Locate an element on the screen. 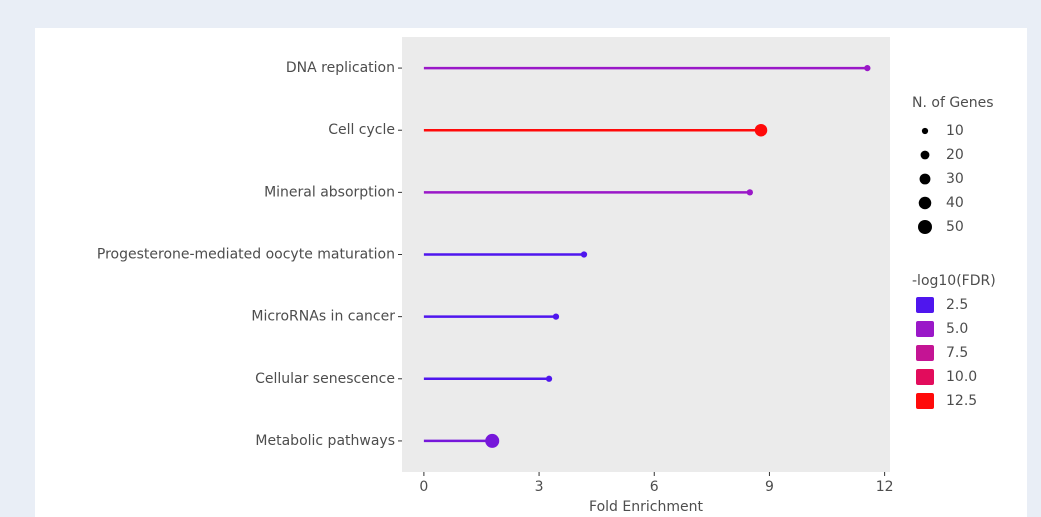  color-legend-title: -log10(FDR) is located at coordinates (954, 281).